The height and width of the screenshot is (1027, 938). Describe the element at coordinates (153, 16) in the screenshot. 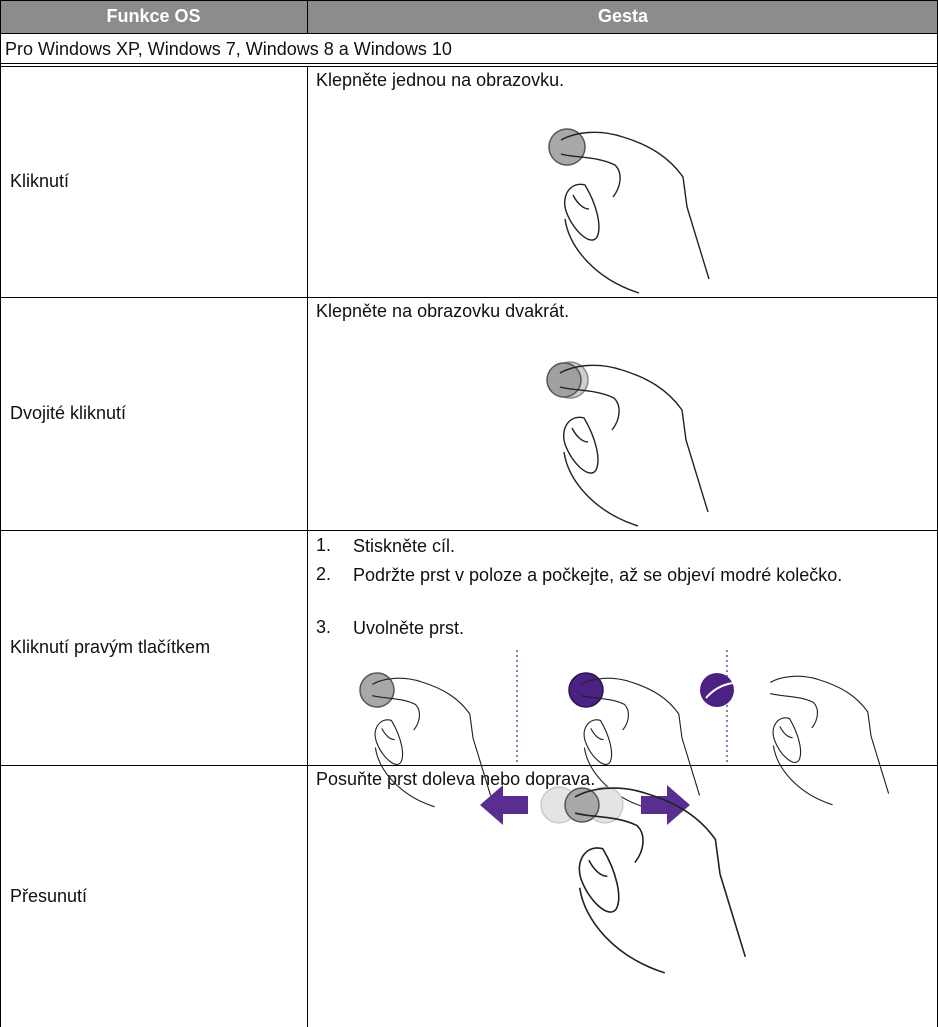

I see `header-cell: Funkce OS` at that location.